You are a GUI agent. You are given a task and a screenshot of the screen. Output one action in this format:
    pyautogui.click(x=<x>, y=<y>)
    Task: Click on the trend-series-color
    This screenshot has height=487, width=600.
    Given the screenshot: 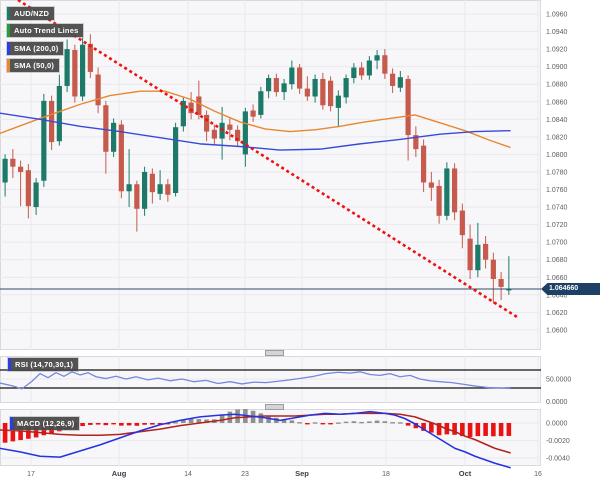 What is the action you would take?
    pyautogui.click(x=8, y=30)
    